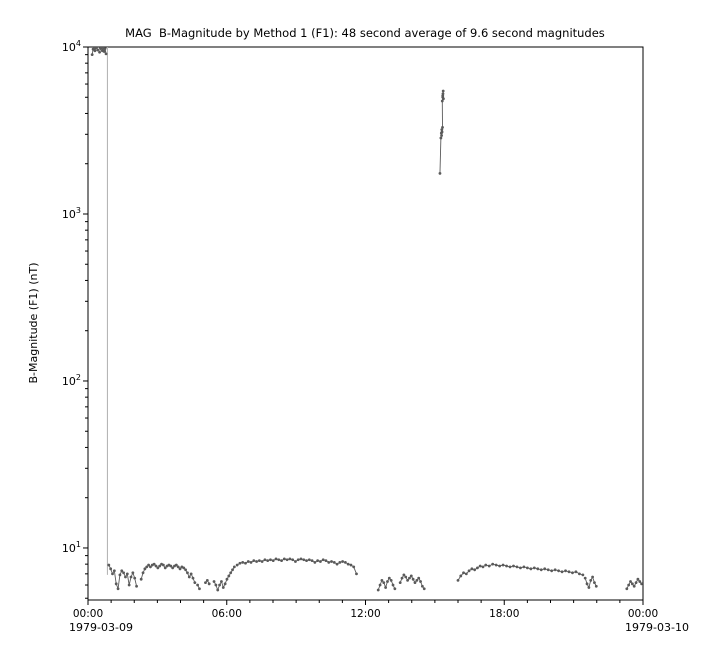 This screenshot has height=656, width=724. I want to click on x-axis-date-left: 1979-03-09, so click(101, 627).